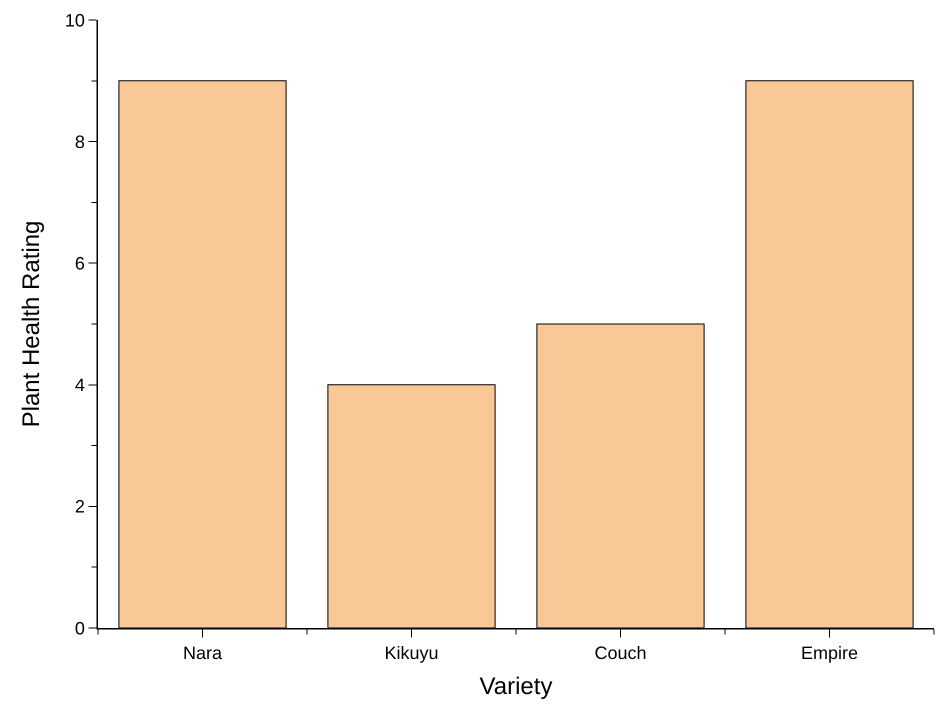 The image size is (938, 727). Describe the element at coordinates (829, 653) in the screenshot. I see `x-tick-label: Empire` at that location.